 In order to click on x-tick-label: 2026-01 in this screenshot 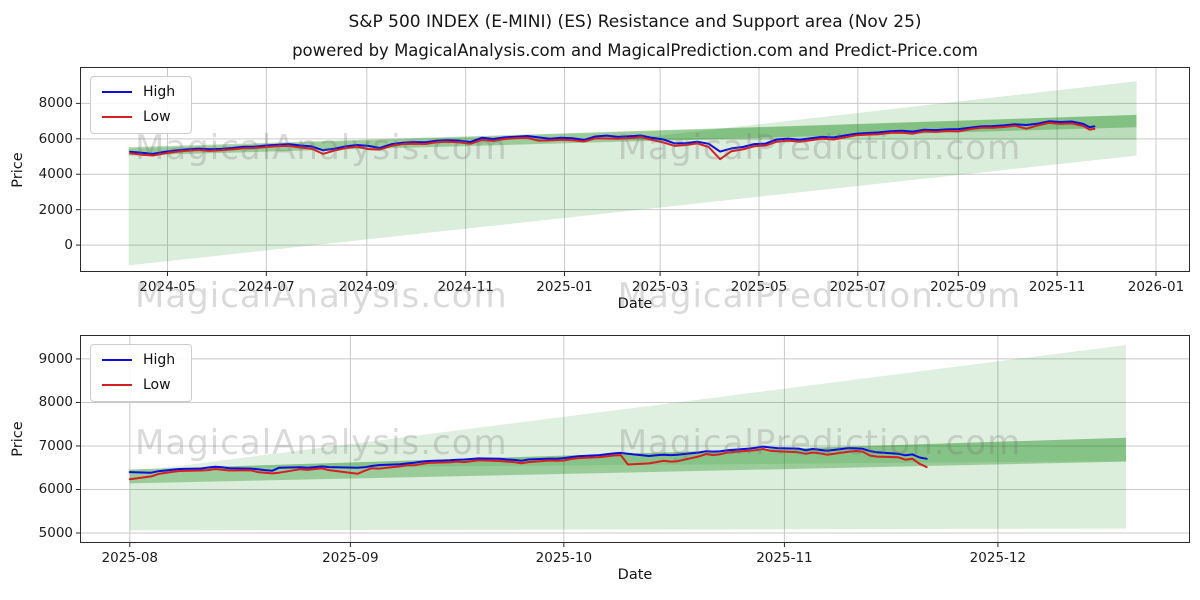, I will do `click(1156, 287)`.